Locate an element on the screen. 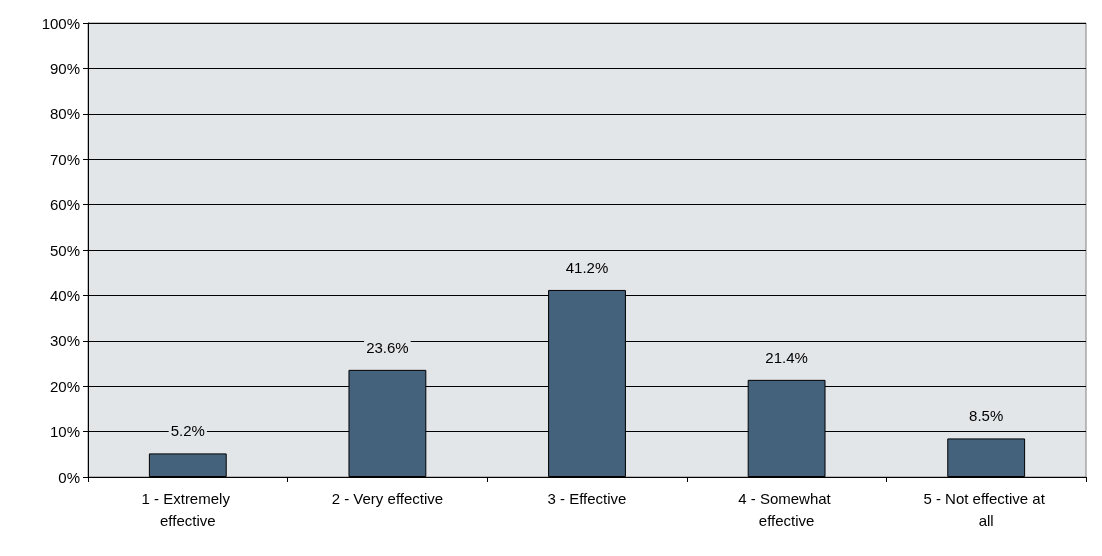 Image resolution: width=1102 pixels, height=556 pixels. x-tick-label: 5 - Not effective at all is located at coordinates (986, 509).